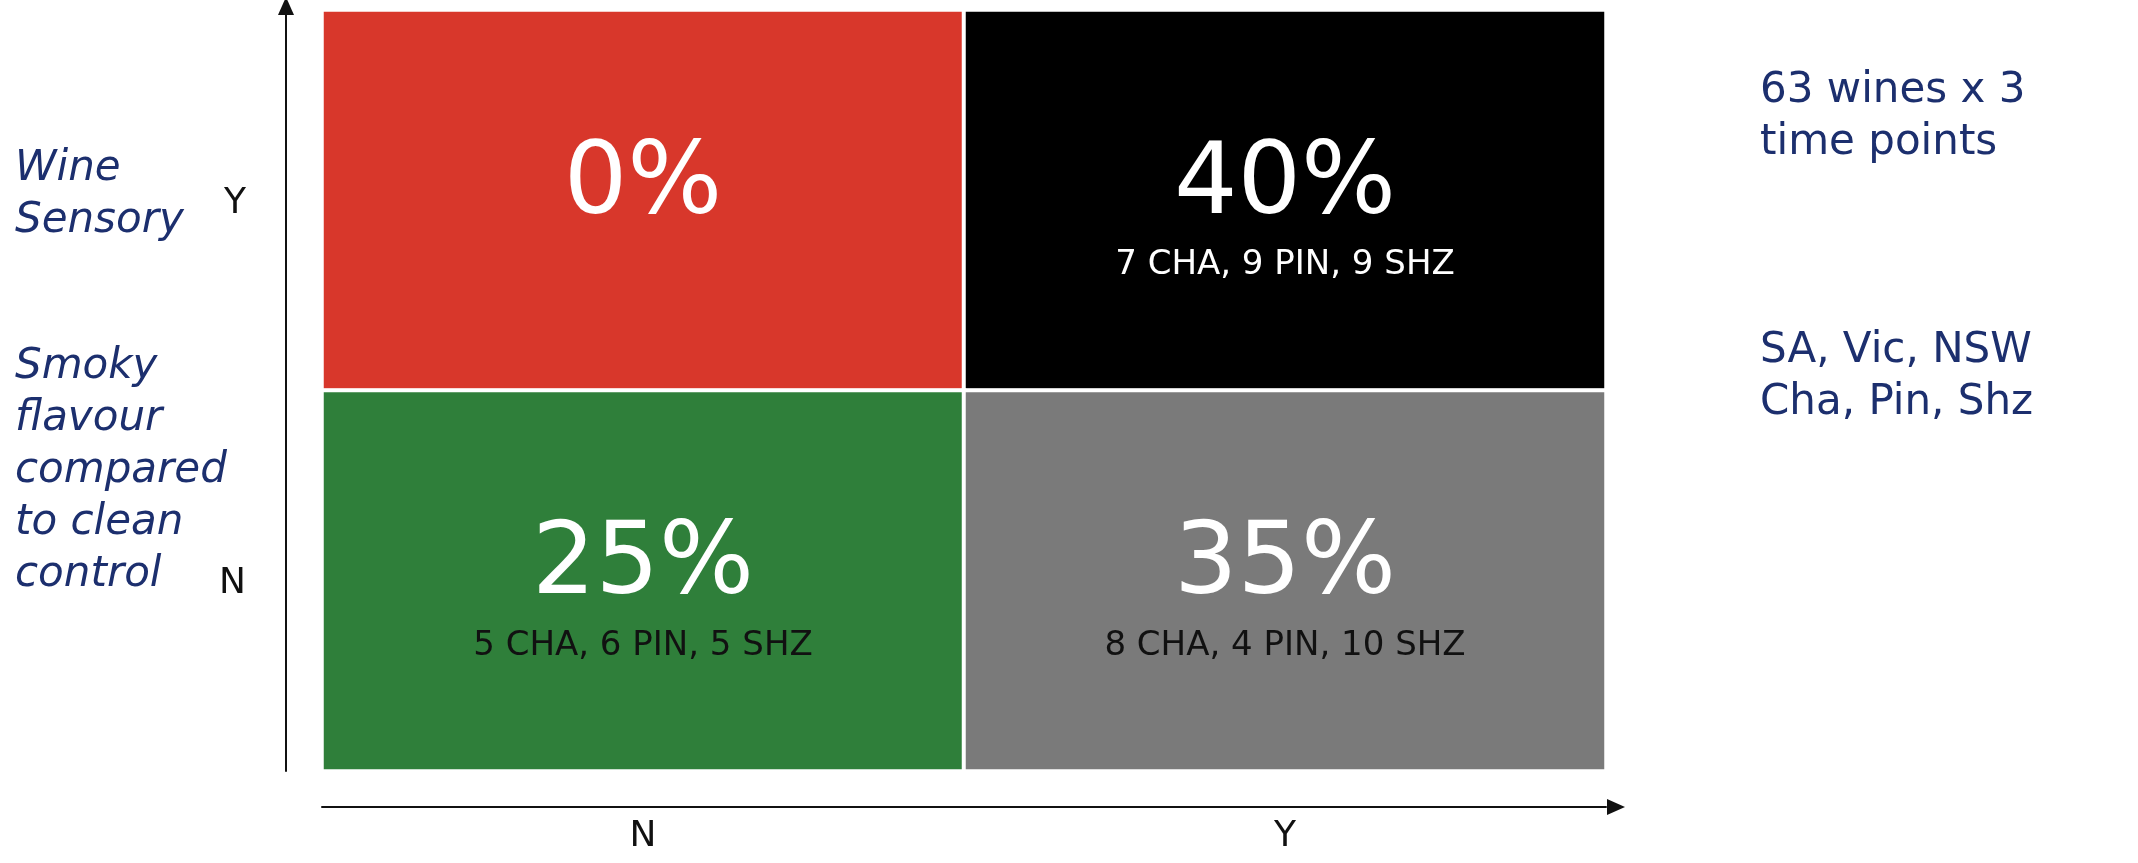 This screenshot has height=863, width=2138. What do you see at coordinates (643, 559) in the screenshot?
I see `data-label: 25%` at bounding box center [643, 559].